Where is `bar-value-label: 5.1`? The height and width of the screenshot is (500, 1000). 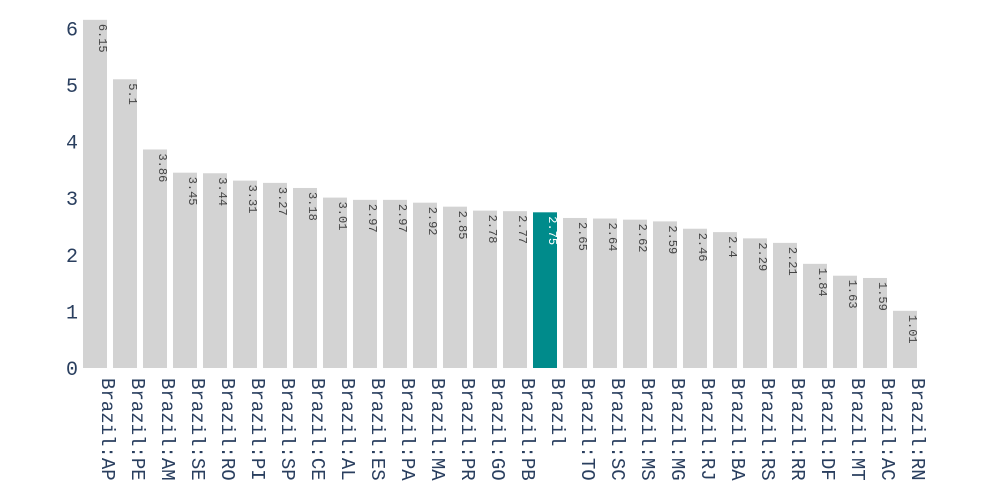
bar-value-label: 5.1 is located at coordinates (132, 94).